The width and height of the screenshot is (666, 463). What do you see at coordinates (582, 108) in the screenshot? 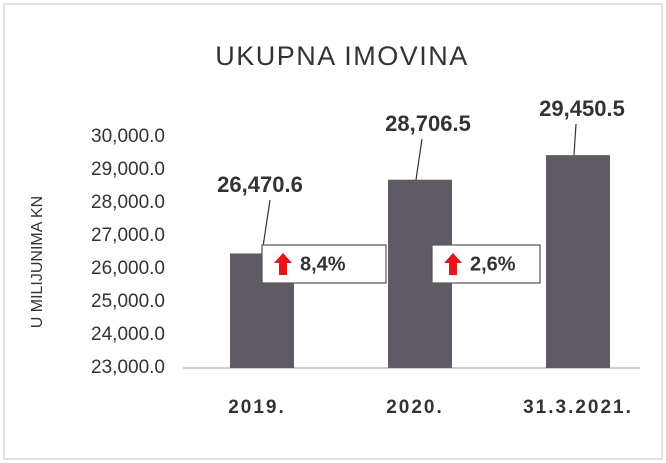
I see `data-label: 29,450.5` at bounding box center [582, 108].